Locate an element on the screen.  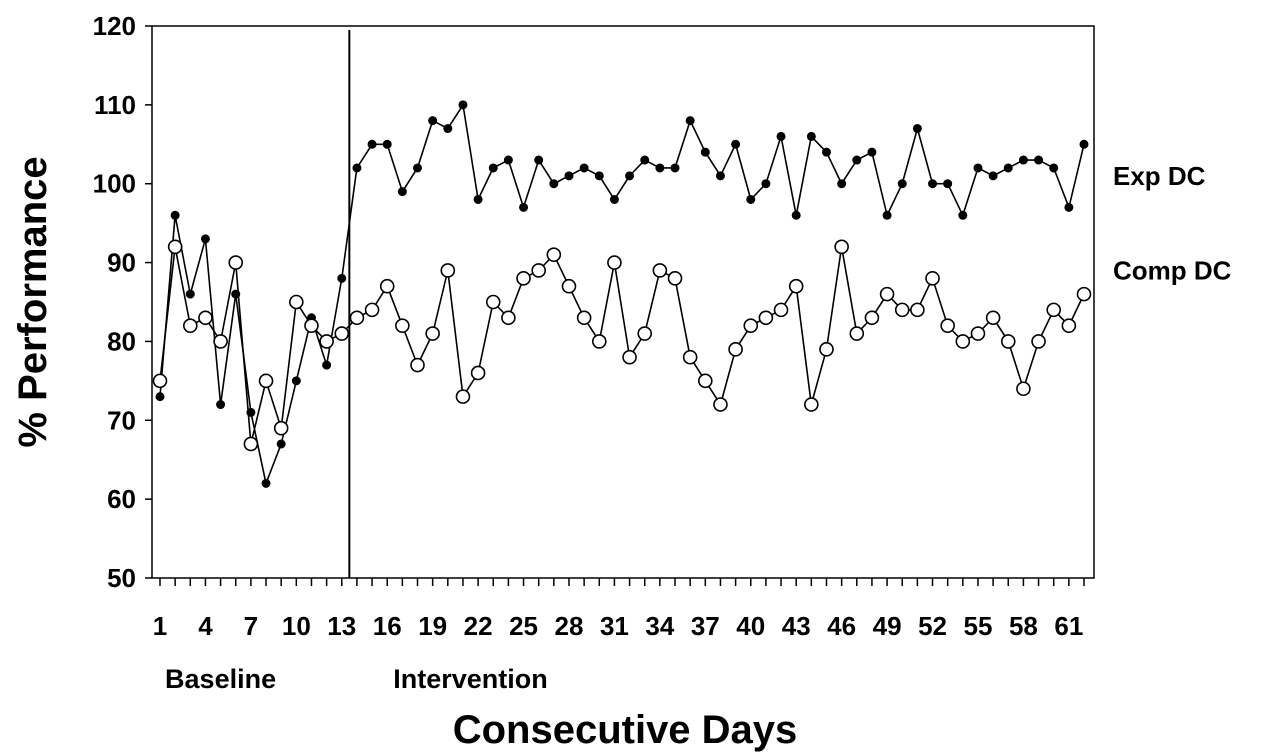
x-tick-label: 10 is located at coordinates (296, 626).